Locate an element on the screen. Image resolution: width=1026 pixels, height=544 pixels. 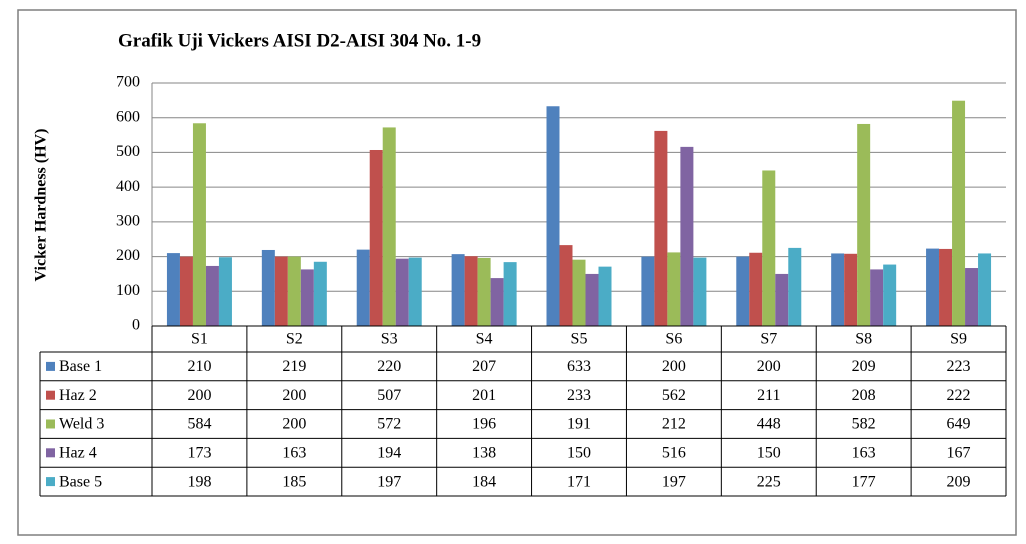
table-cell: 208 is located at coordinates (864, 395).